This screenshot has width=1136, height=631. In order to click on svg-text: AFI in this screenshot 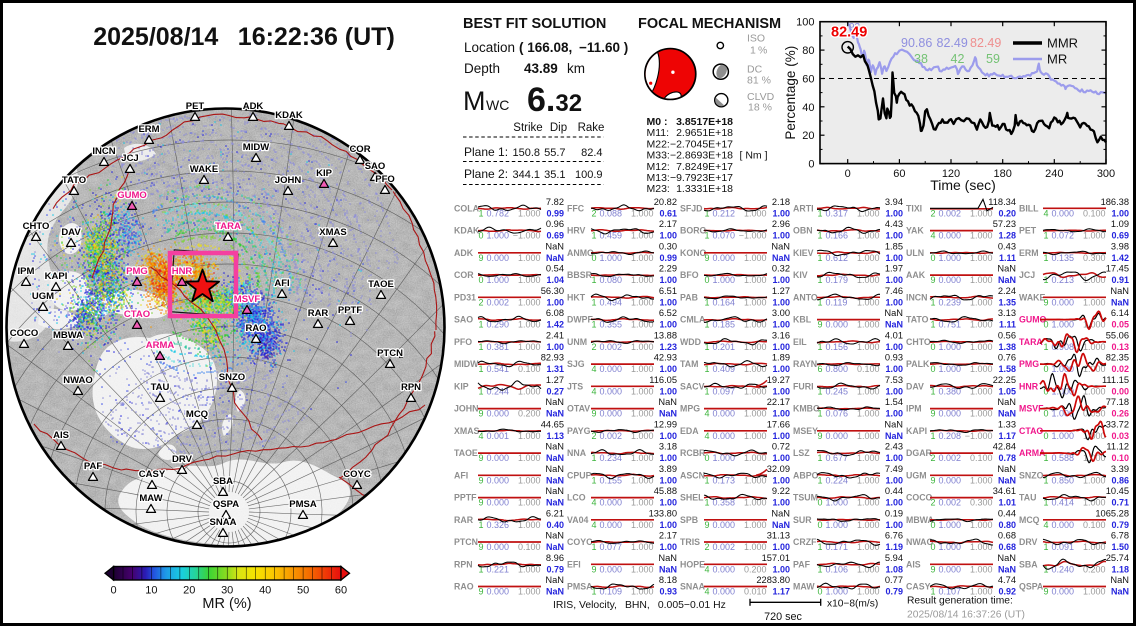, I will do `click(281, 283)`.